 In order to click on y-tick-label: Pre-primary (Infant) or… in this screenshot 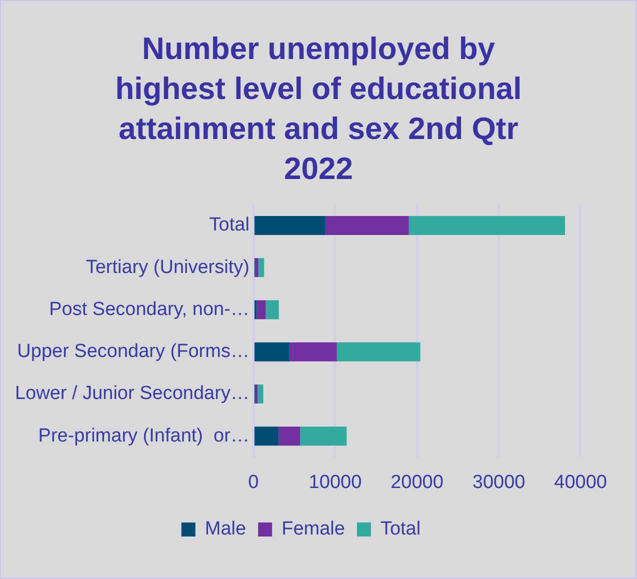, I will do `click(144, 435)`.